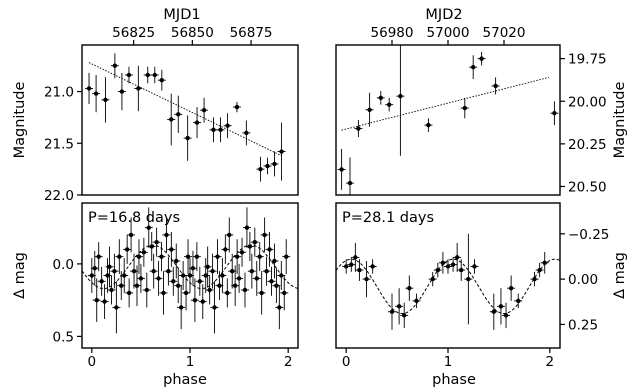  What do you see at coordinates (454, 380) in the screenshot?
I see `x-axis-title: phase` at bounding box center [454, 380].